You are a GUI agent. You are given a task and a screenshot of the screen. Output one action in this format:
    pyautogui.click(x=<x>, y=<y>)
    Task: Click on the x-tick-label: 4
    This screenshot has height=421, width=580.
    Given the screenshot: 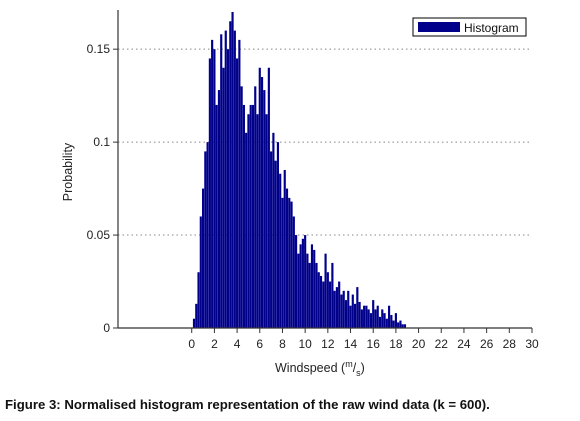 What is the action you would take?
    pyautogui.click(x=237, y=344)
    